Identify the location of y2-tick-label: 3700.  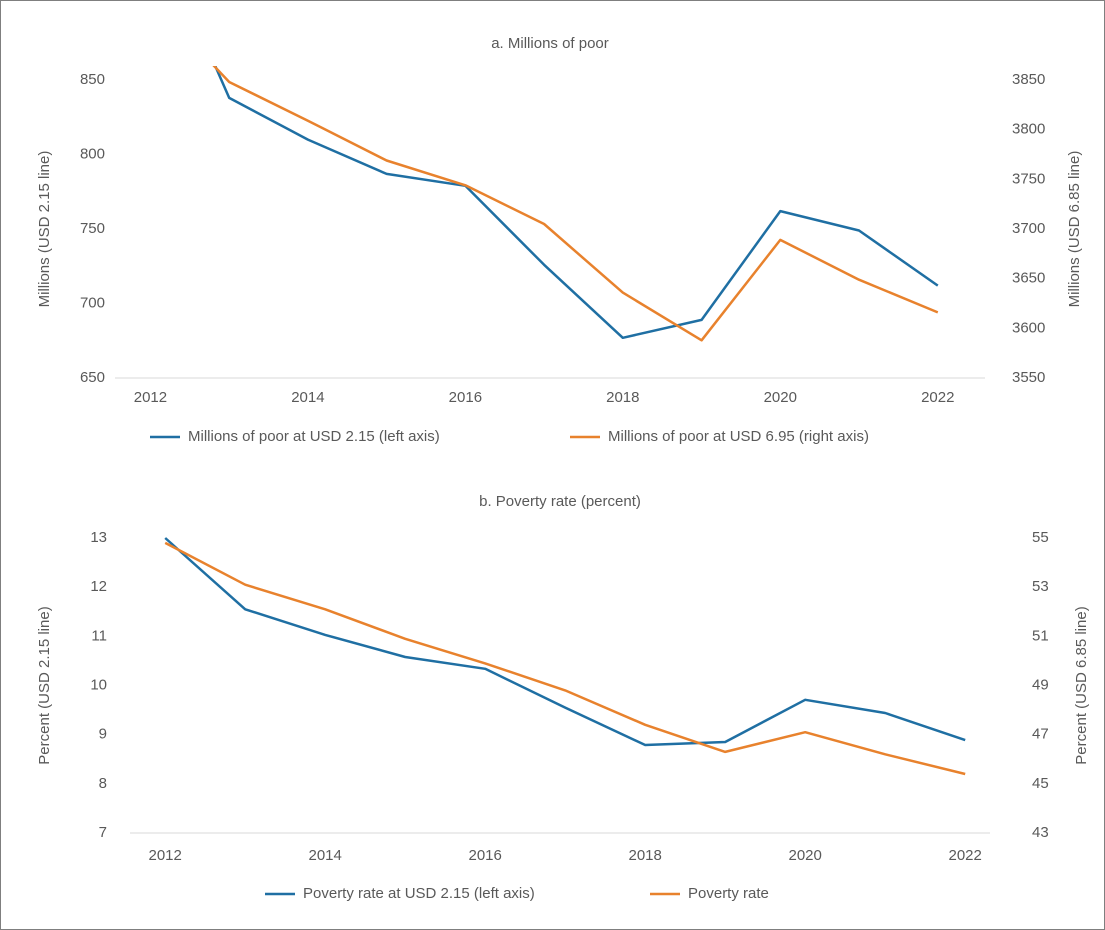
(1028, 228).